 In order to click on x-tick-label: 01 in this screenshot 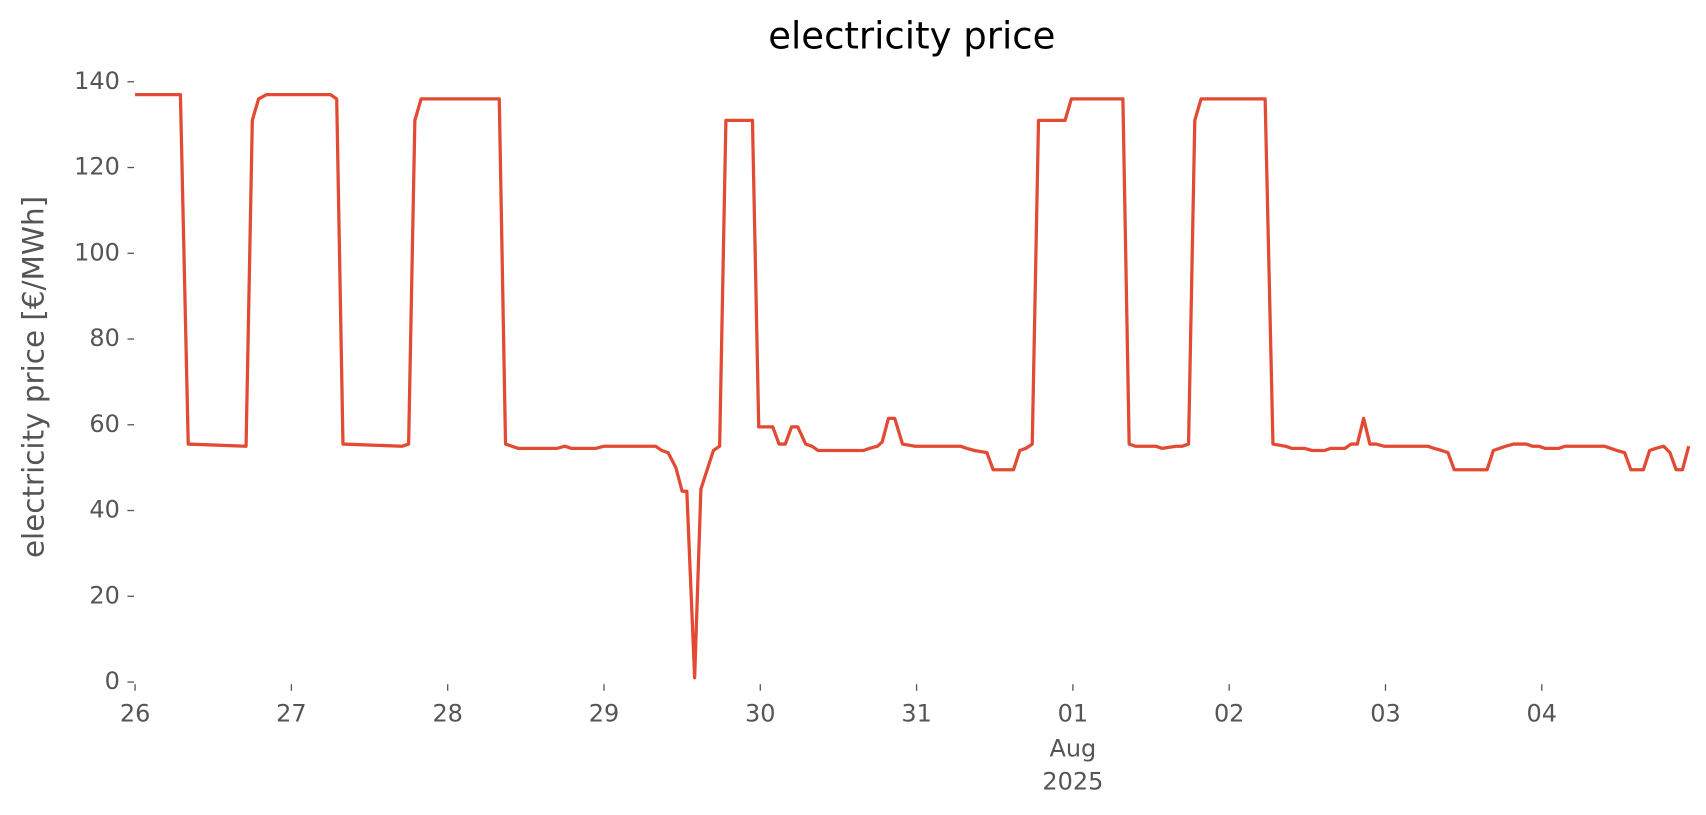, I will do `click(1073, 714)`.